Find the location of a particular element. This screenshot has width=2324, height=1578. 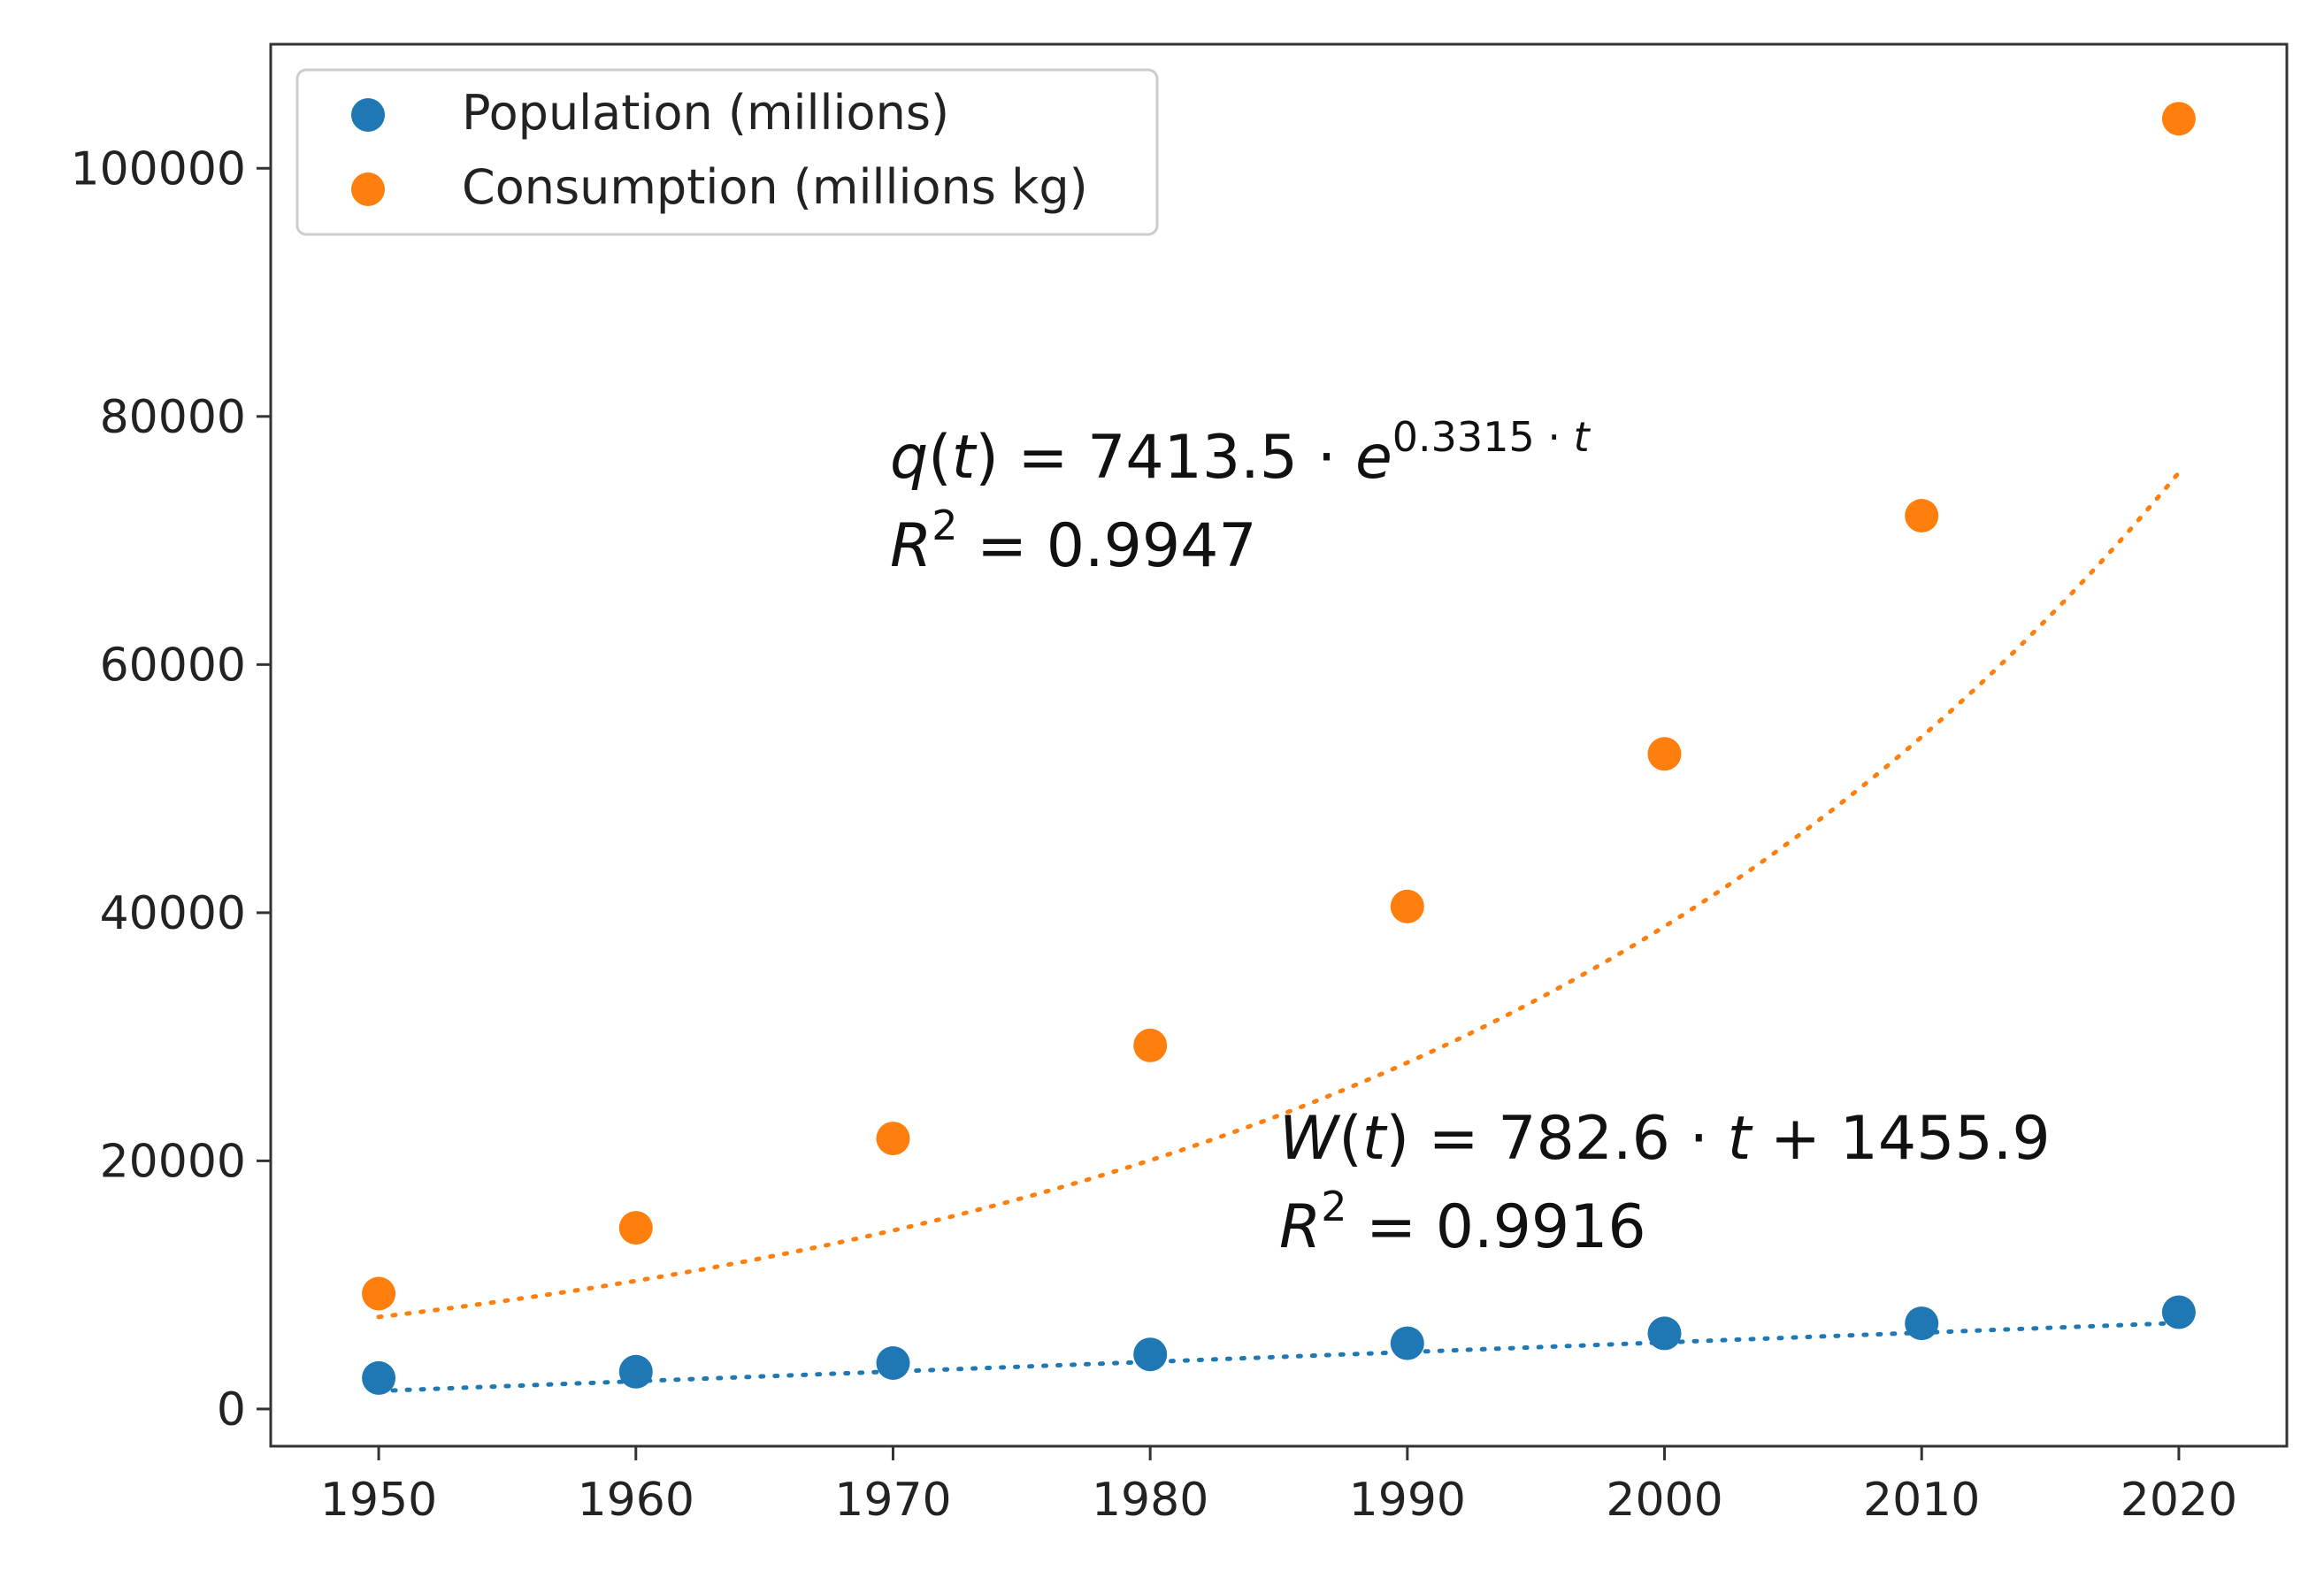

point-consumption-1990 is located at coordinates (1407, 906).